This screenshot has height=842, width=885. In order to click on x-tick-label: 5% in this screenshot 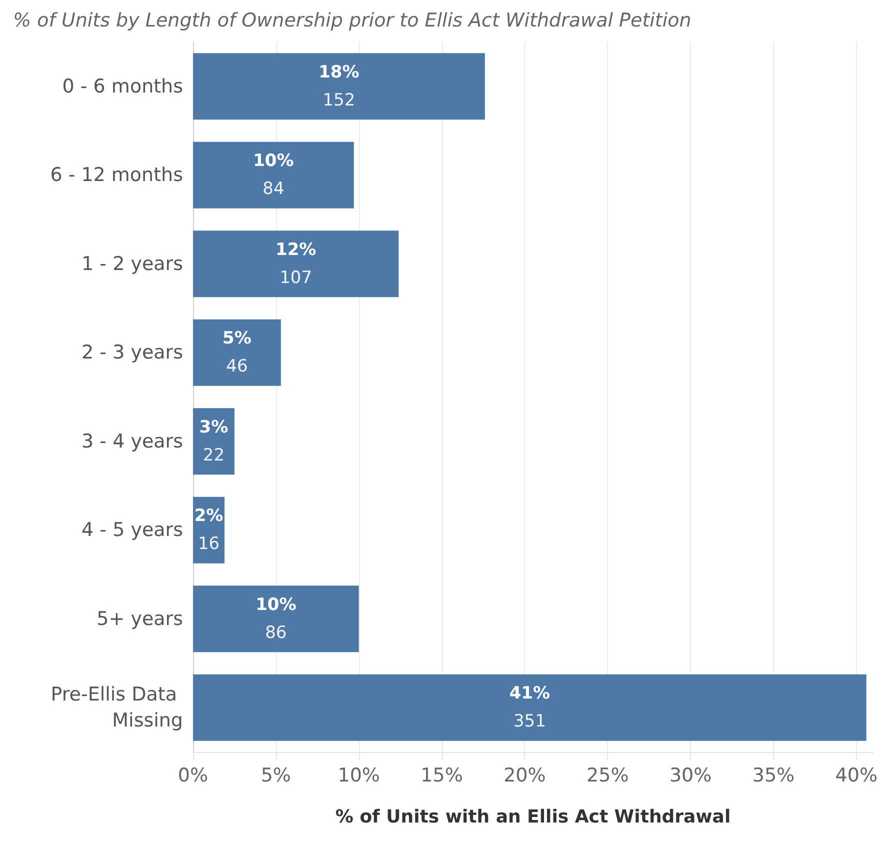, I will do `click(276, 775)`.